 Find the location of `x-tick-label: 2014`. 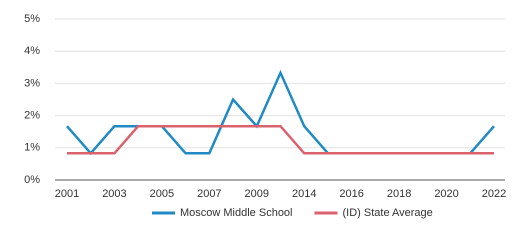

x-tick-label: 2014 is located at coordinates (304, 194).